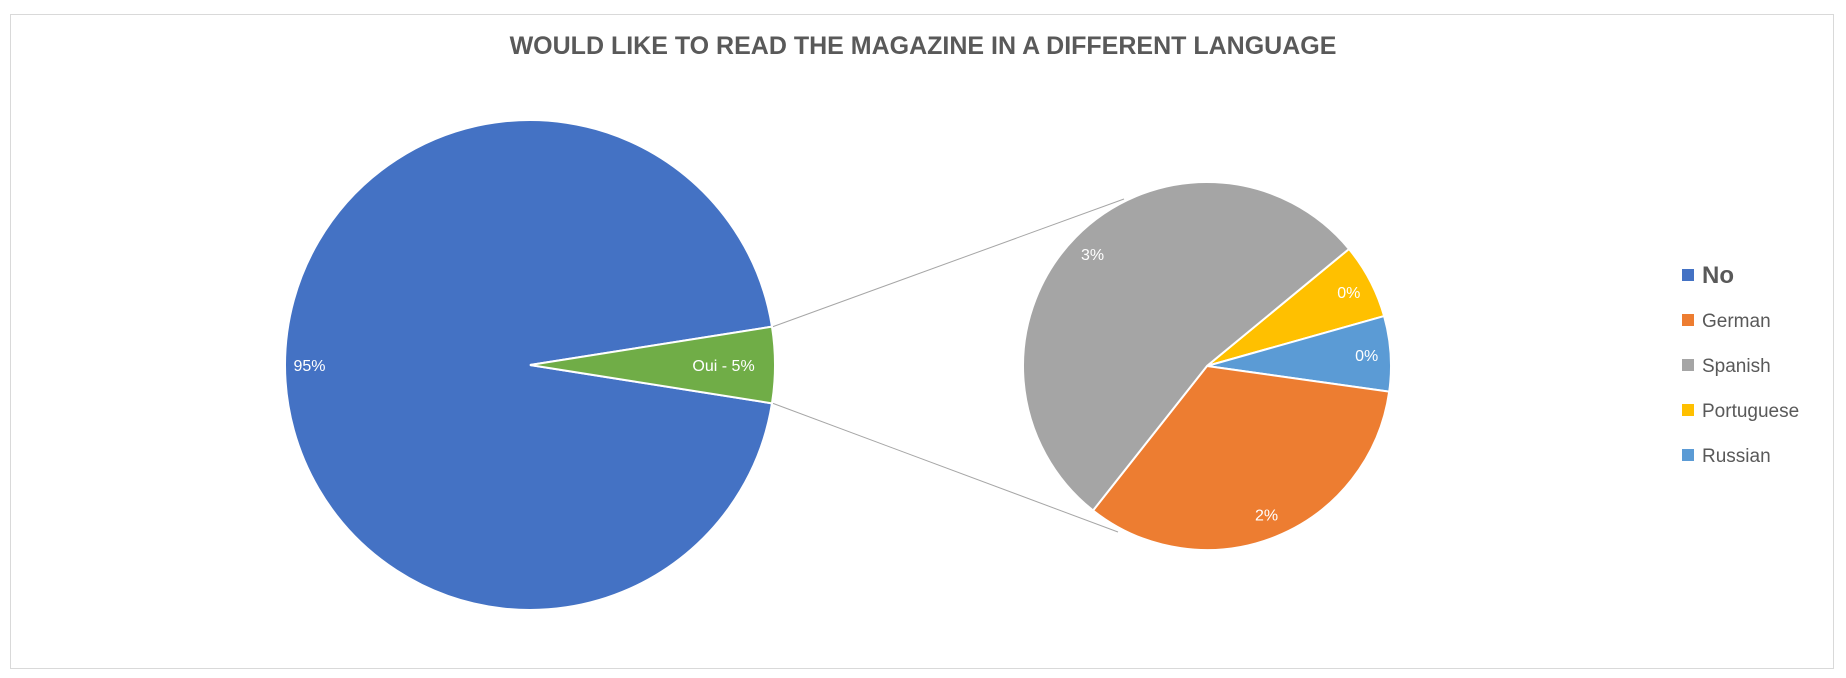 The height and width of the screenshot is (678, 1846). What do you see at coordinates (1750, 411) in the screenshot?
I see `legend-label-portuguese: Portuguese` at bounding box center [1750, 411].